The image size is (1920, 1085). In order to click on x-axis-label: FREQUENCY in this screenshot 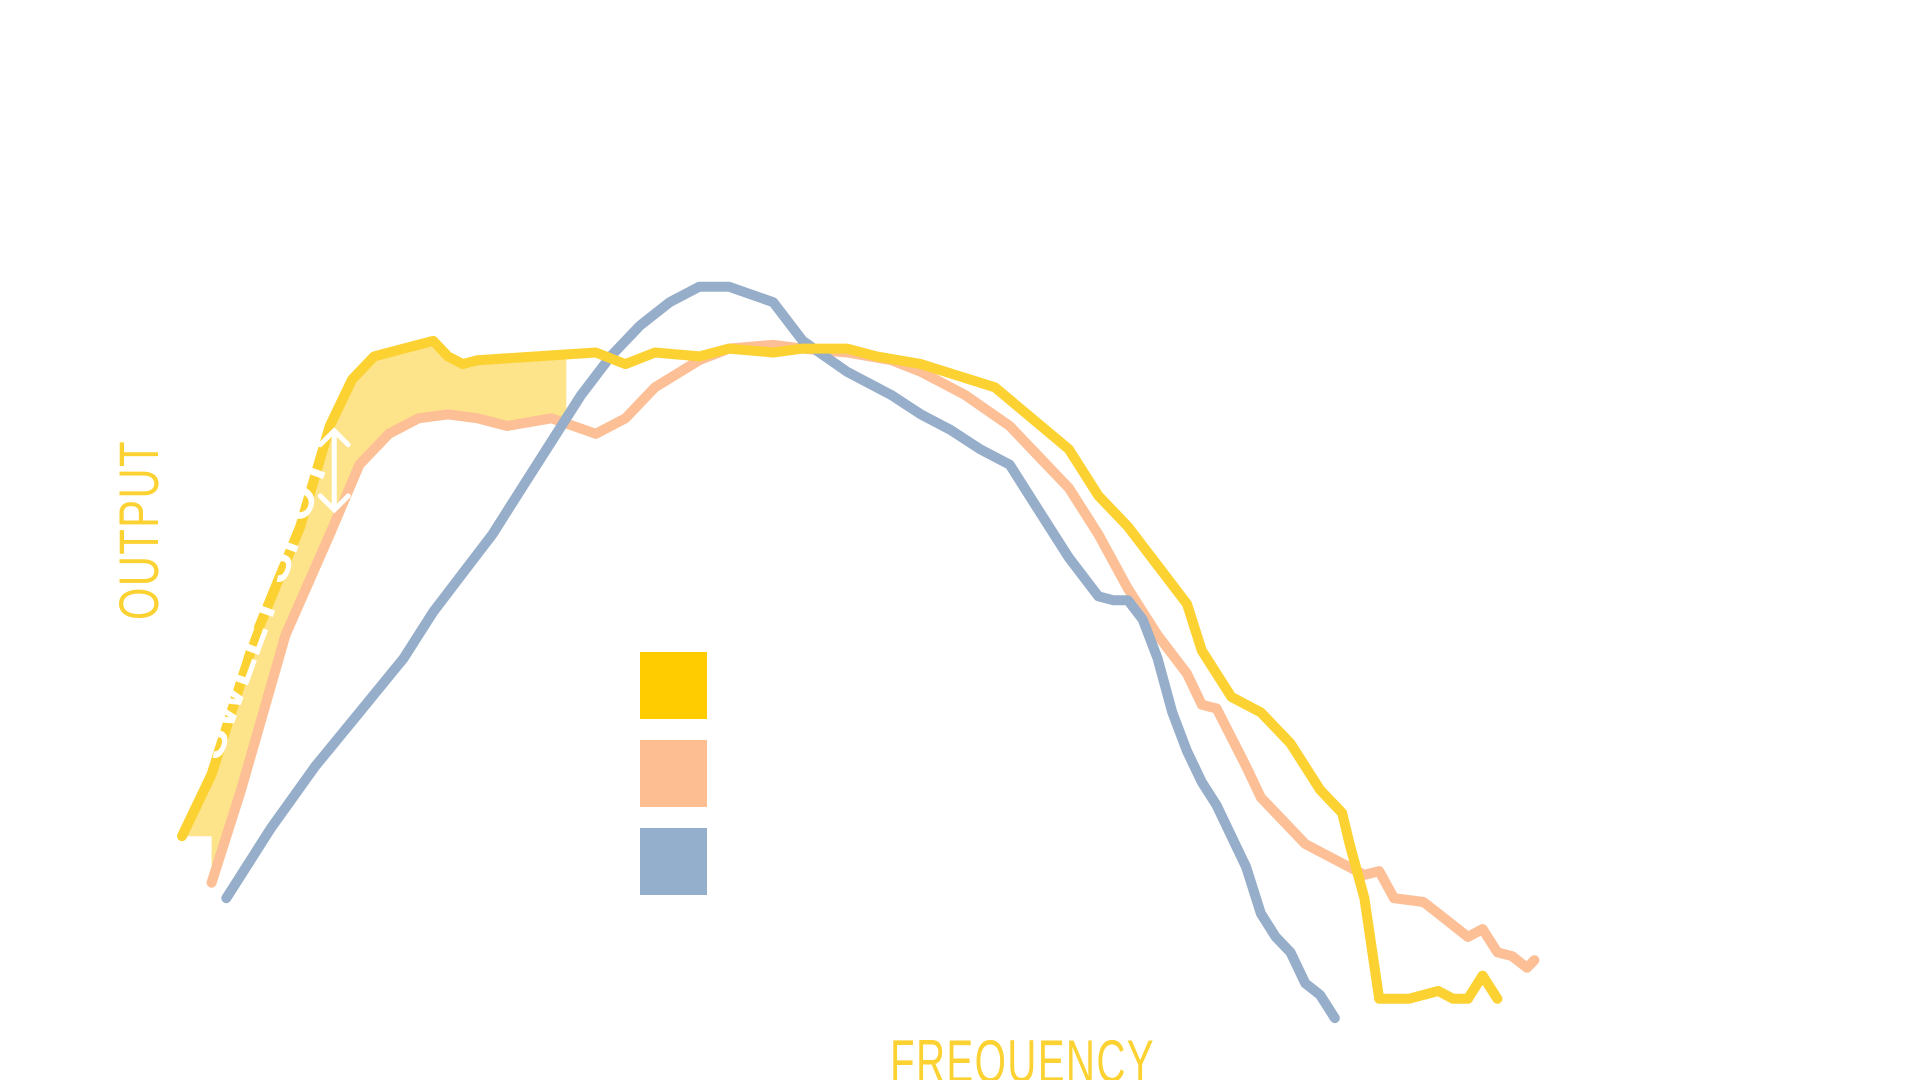, I will do `click(1022, 1054)`.